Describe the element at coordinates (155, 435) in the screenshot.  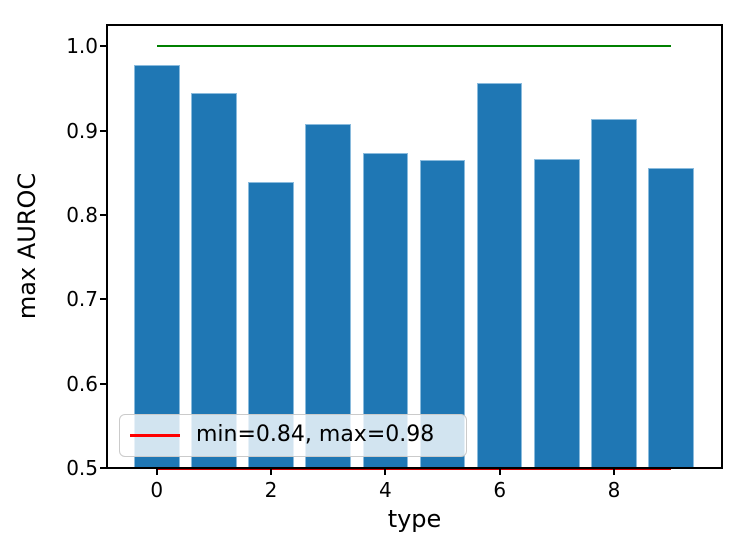
I see `legend-line-swatch` at that location.